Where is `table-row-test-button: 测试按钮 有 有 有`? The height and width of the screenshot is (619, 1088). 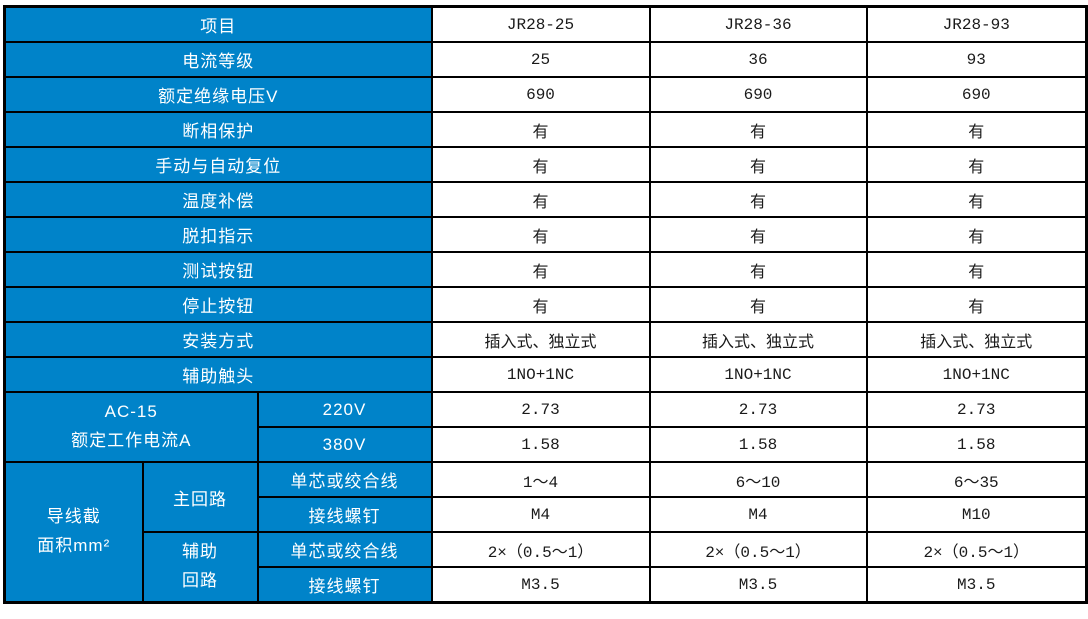 table-row-test-button: 测试按钮 有 有 有 is located at coordinates (545, 269).